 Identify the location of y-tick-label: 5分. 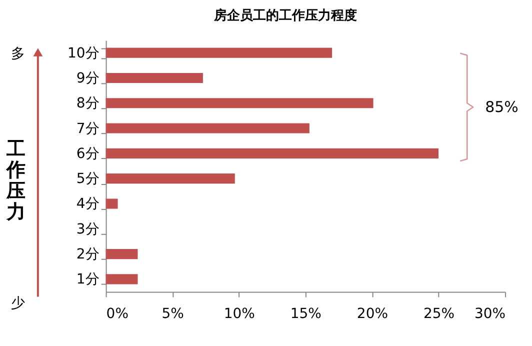
(88, 179).